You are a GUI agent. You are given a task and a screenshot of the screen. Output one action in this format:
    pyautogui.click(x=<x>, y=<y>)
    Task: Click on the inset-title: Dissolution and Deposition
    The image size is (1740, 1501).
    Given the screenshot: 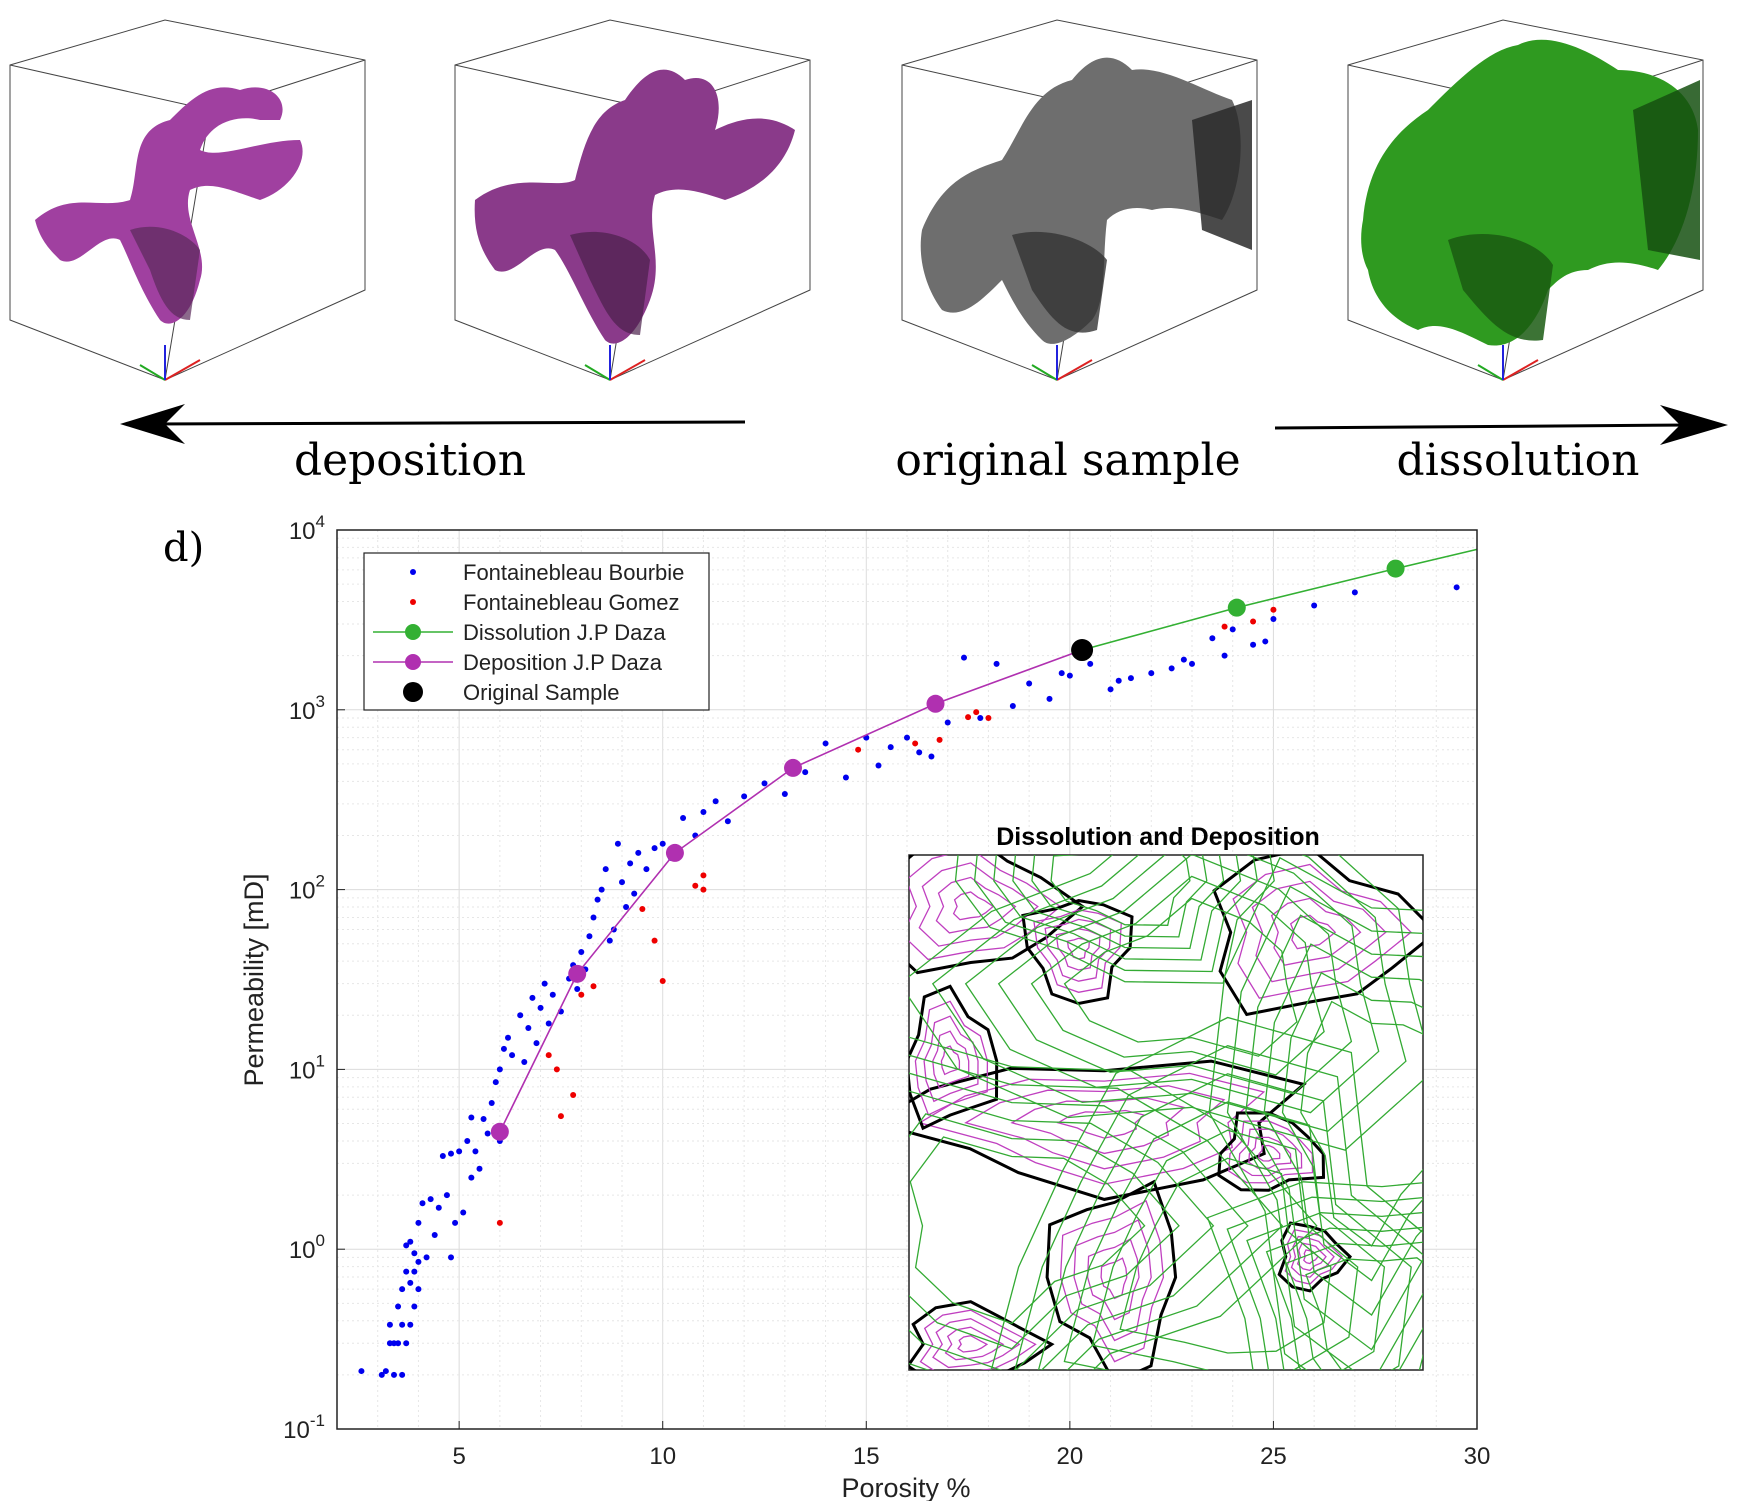 What is the action you would take?
    pyautogui.click(x=1158, y=837)
    